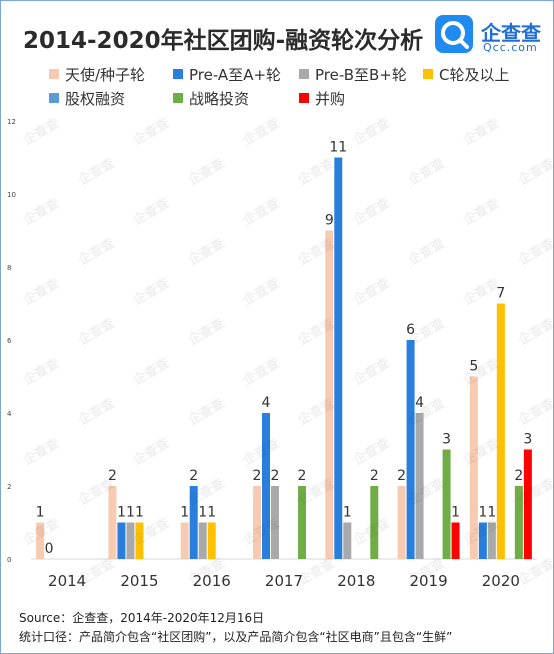  Describe the element at coordinates (511, 33) in the screenshot. I see `logo-name: 企查查` at that location.